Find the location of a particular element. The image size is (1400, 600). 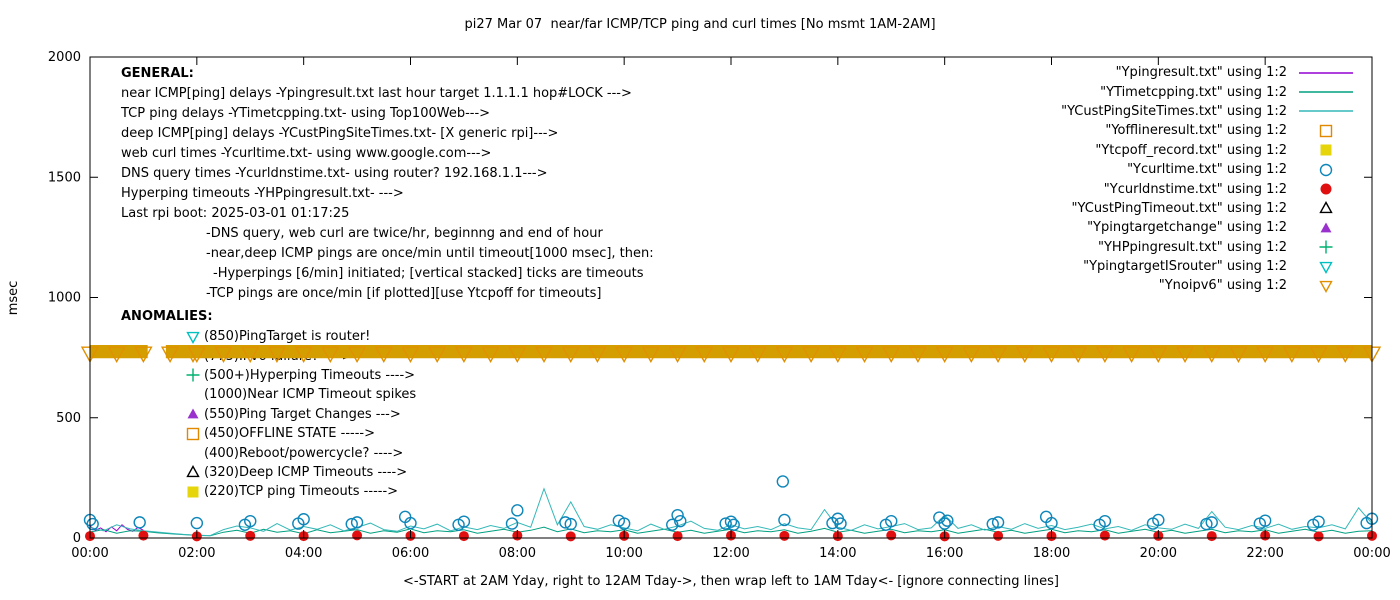

anomaly-item: (550)Ping Target Changes ---> is located at coordinates (268, 414).